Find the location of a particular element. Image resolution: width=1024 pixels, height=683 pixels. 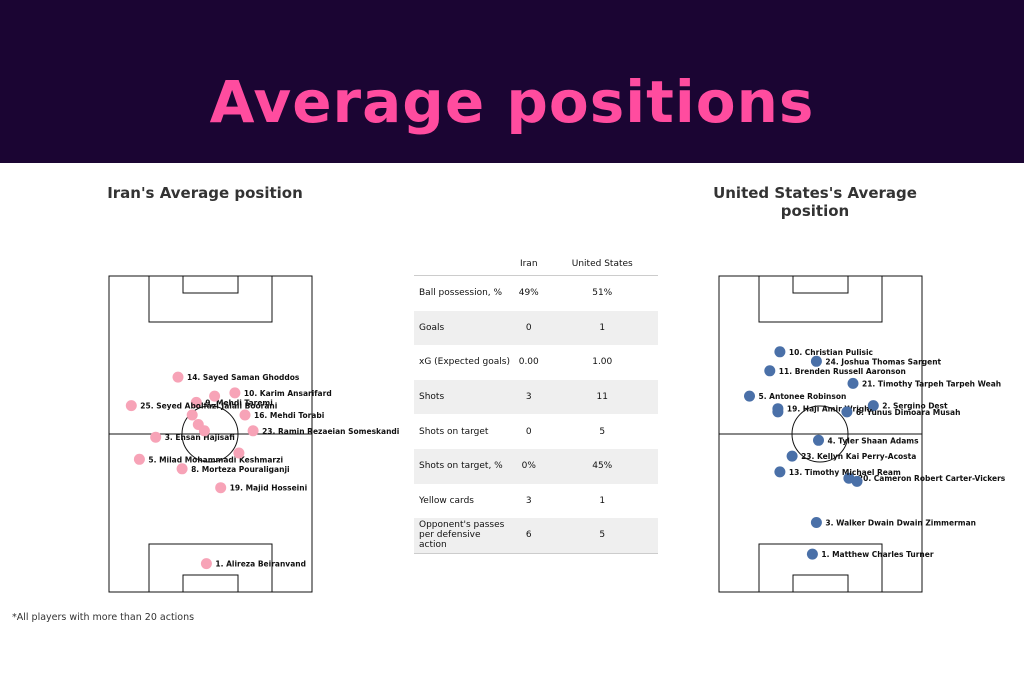

usa-center-circle is located at coordinates (820, 434).